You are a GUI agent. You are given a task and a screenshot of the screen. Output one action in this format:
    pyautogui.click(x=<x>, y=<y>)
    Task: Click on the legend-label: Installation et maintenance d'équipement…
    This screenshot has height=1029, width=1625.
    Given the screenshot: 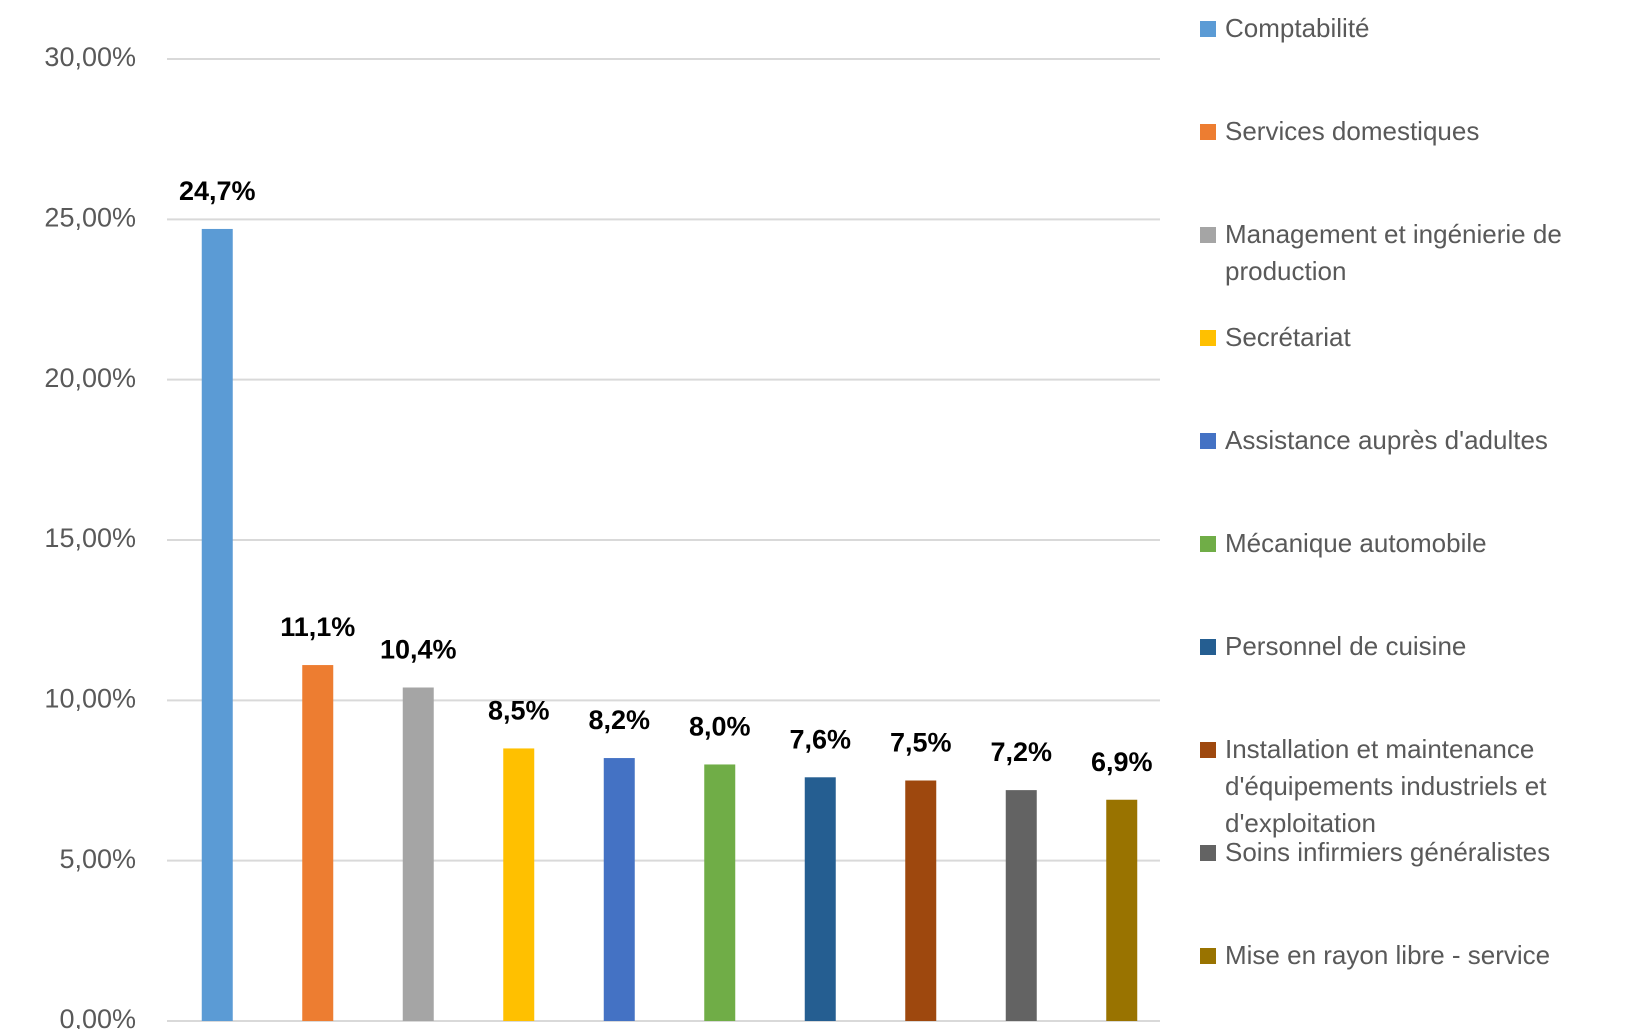 What is the action you would take?
    pyautogui.click(x=1386, y=786)
    